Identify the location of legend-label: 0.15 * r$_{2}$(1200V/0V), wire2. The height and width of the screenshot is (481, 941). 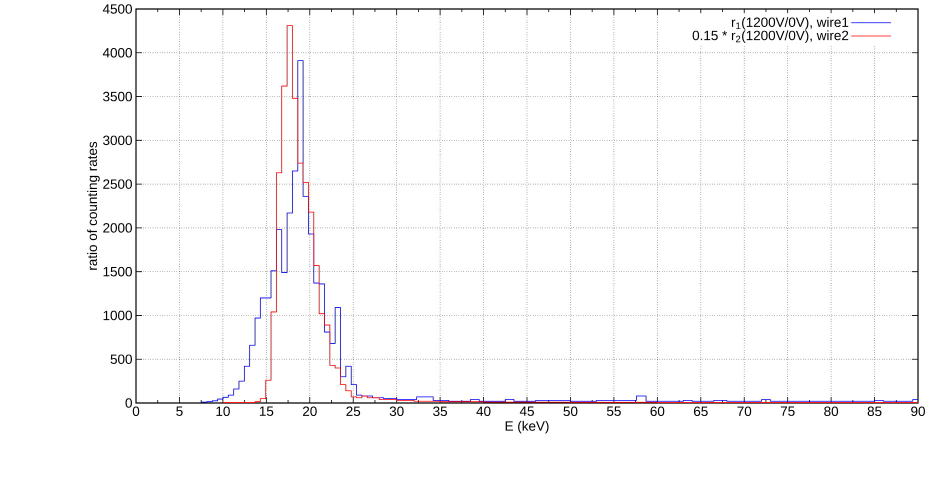
(770, 36).